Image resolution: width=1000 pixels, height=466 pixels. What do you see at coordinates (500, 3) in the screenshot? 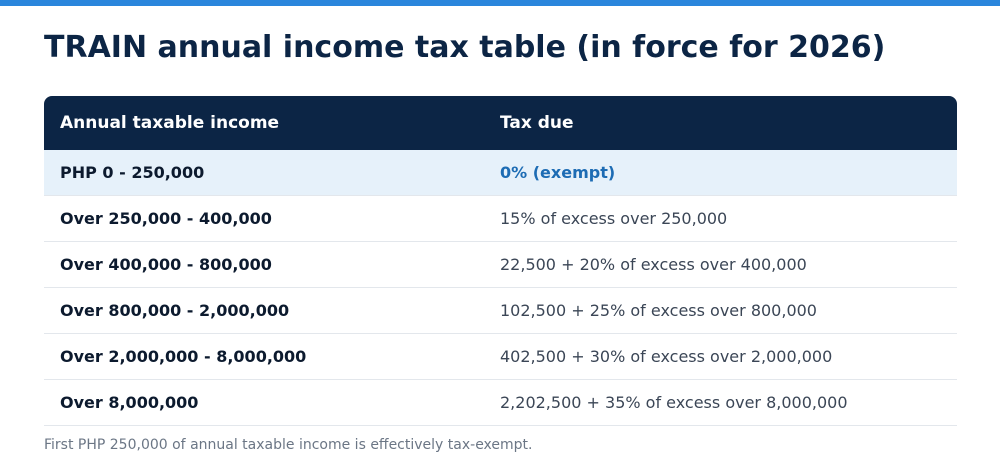
I see `top-accent-bar` at bounding box center [500, 3].